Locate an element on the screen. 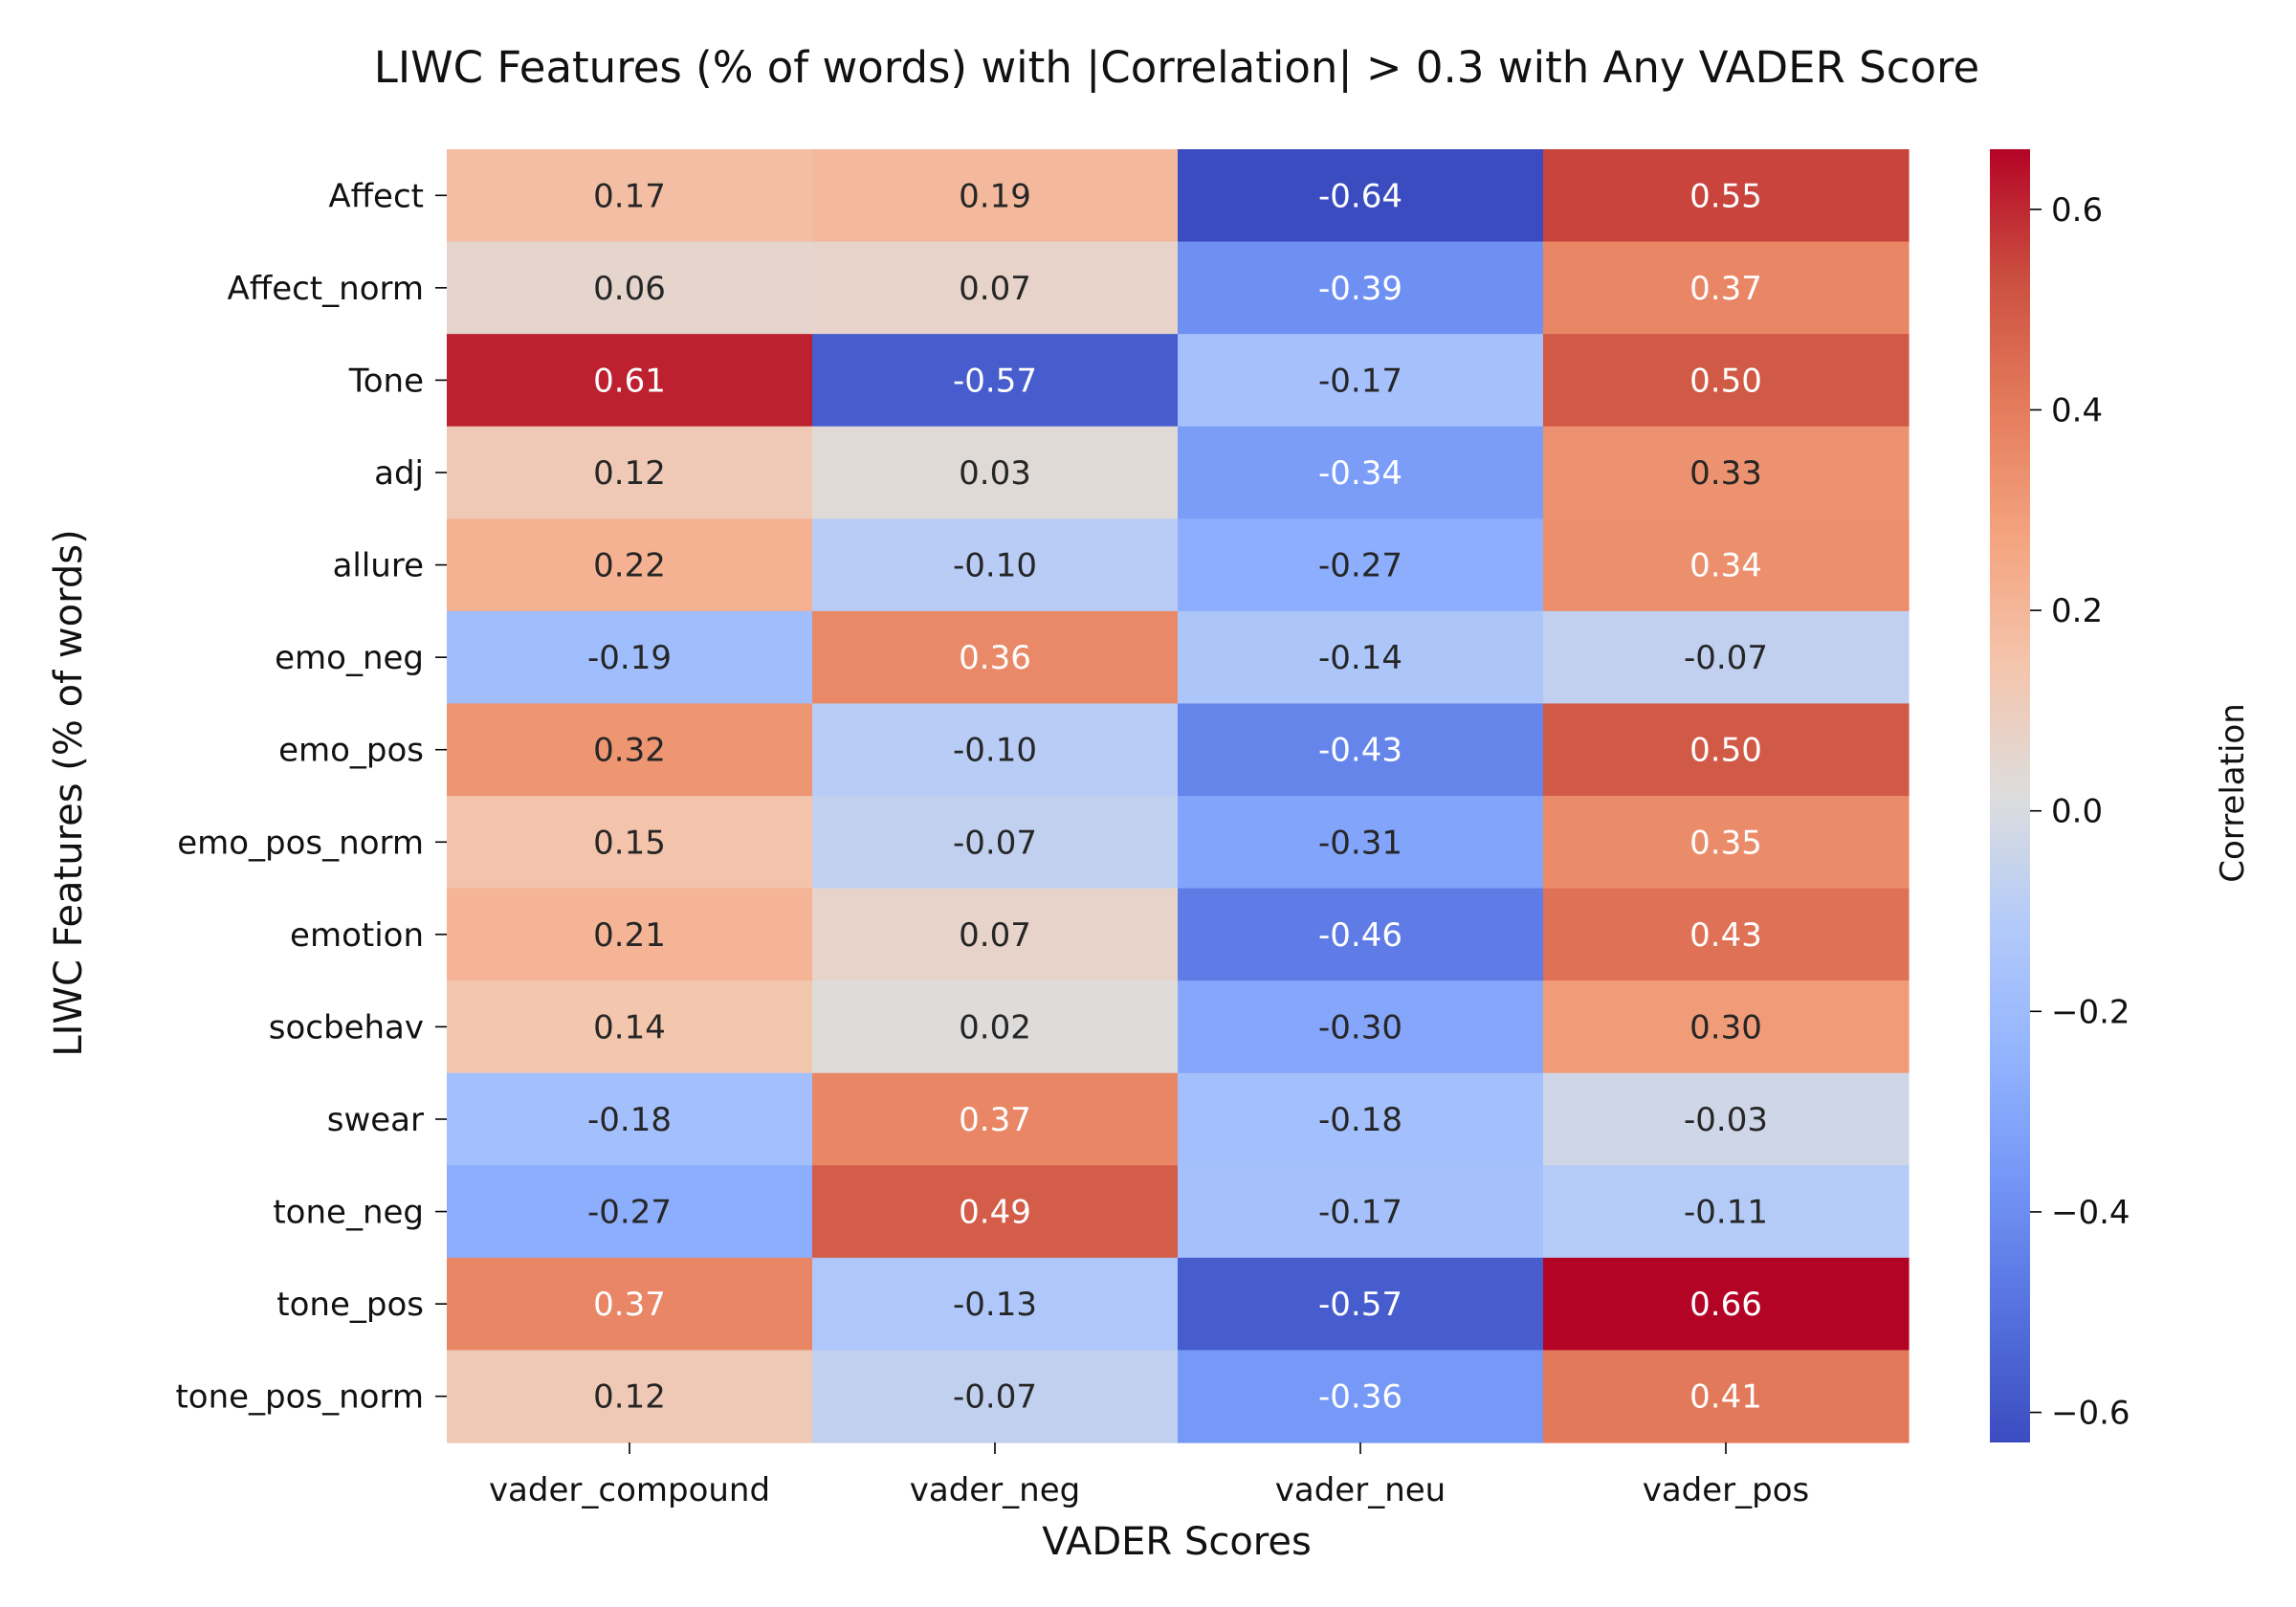  cell-value-label: -0.34 is located at coordinates (1360, 473).